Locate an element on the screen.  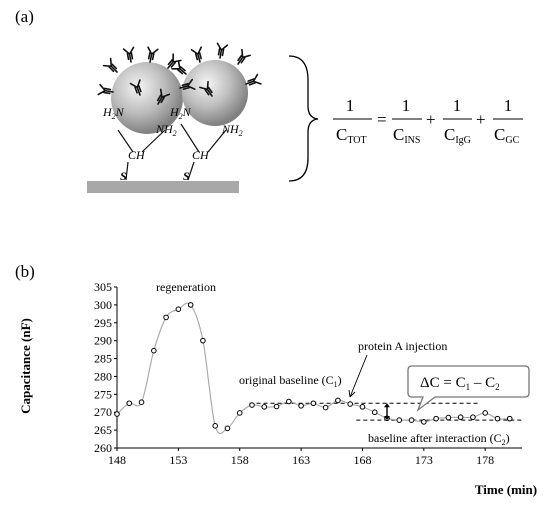
annotation-original-baseline: original baseline (C1) is located at coordinates (290, 381).